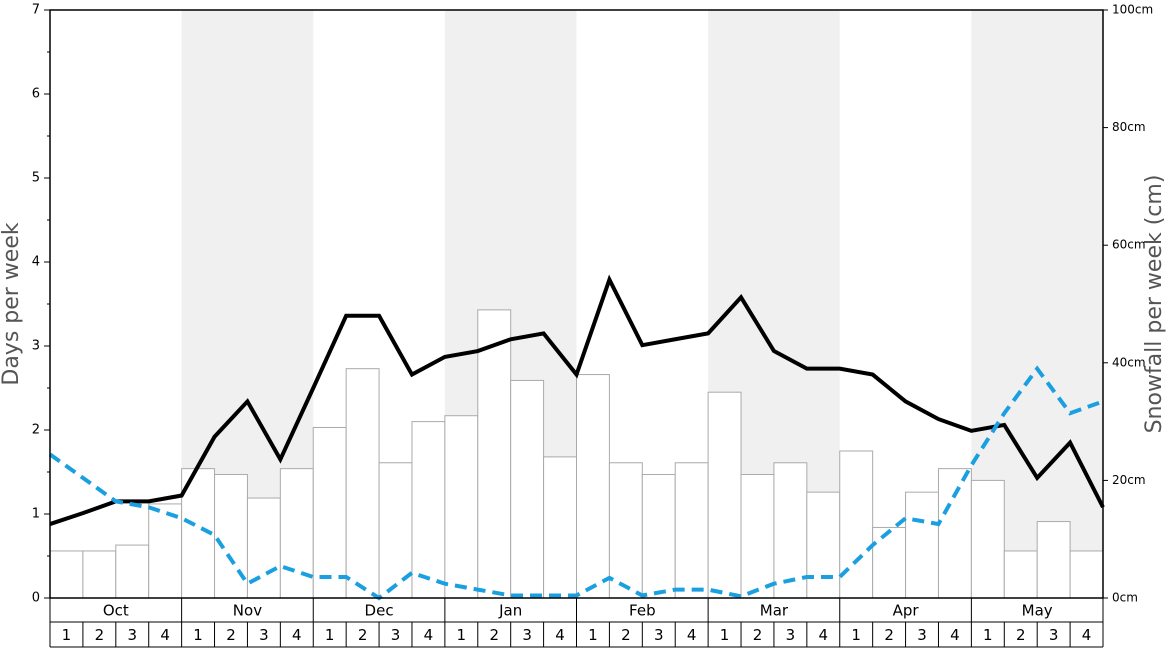 This screenshot has height=648, width=1168. Describe the element at coordinates (1154, 304) in the screenshot. I see `y2-axis-title: Snowfall per week (cm)` at that location.